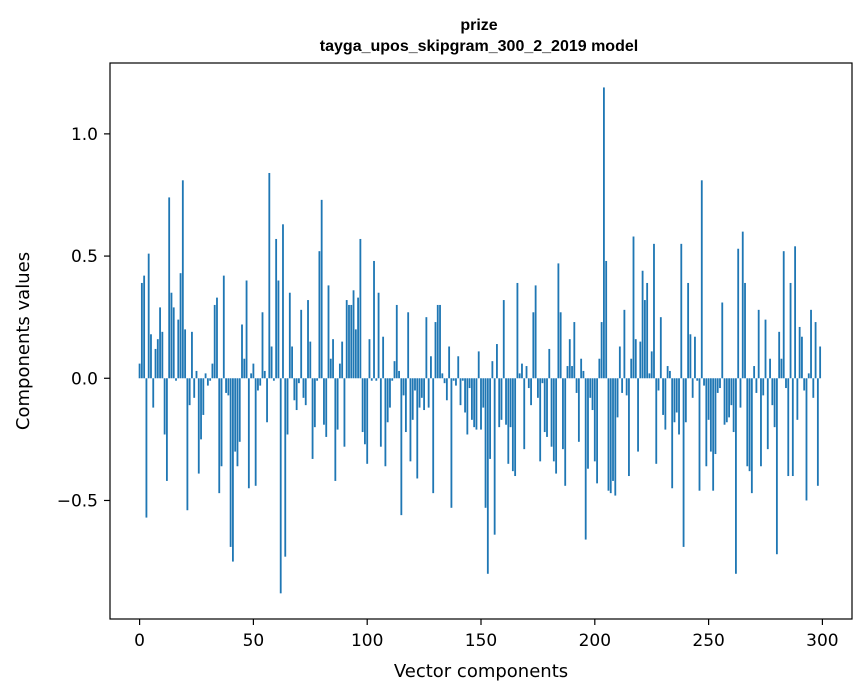  I want to click on x-axis-label: Vector components, so click(481, 671).